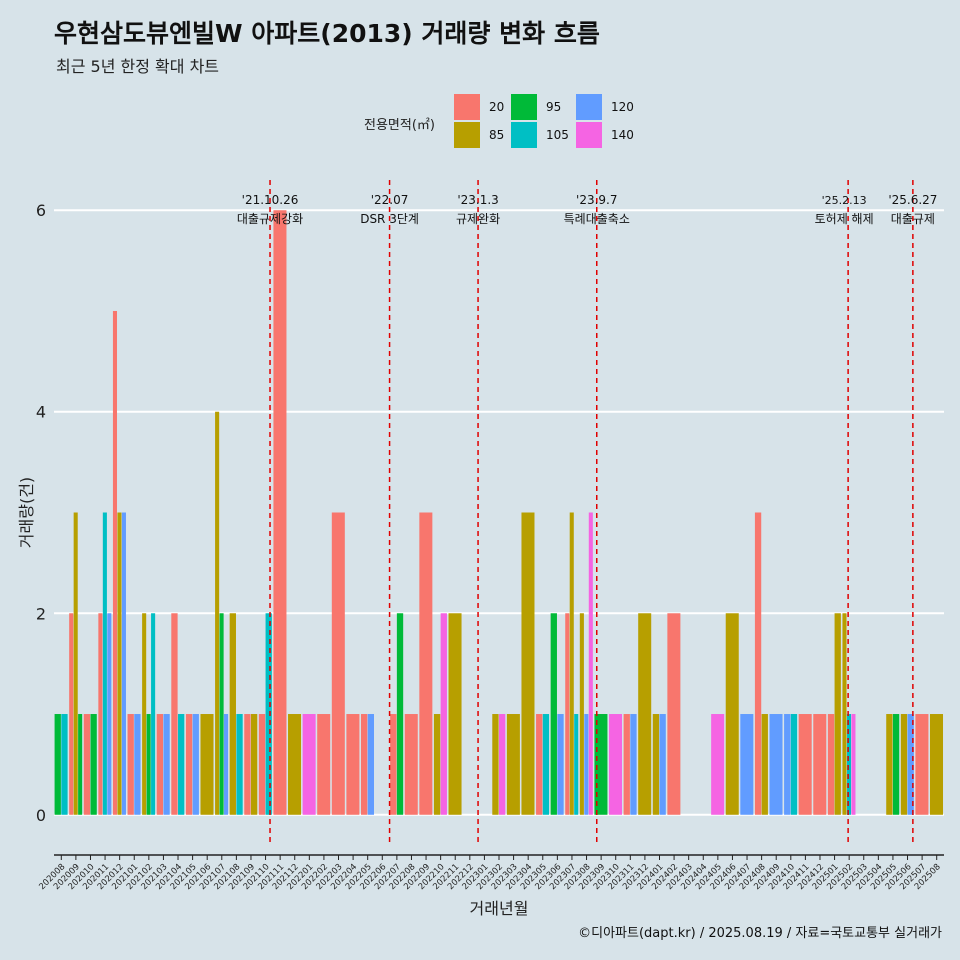 Image resolution: width=960 pixels, height=960 pixels. Describe the element at coordinates (41, 412) in the screenshot. I see `y-tick-label-4: 4` at that location.